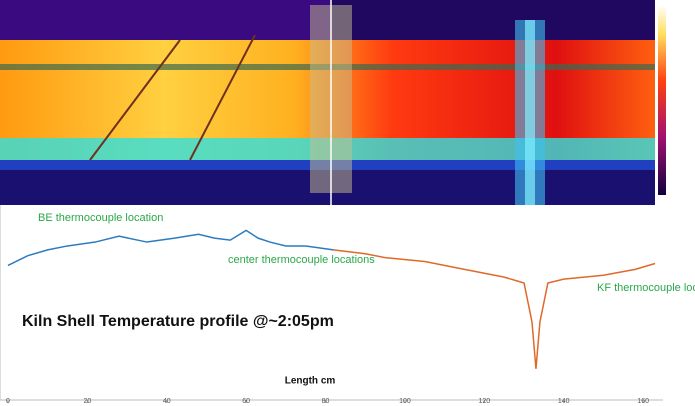 The height and width of the screenshot is (406, 695). What do you see at coordinates (87, 401) in the screenshot?
I see `x-tick-label: 20` at bounding box center [87, 401].